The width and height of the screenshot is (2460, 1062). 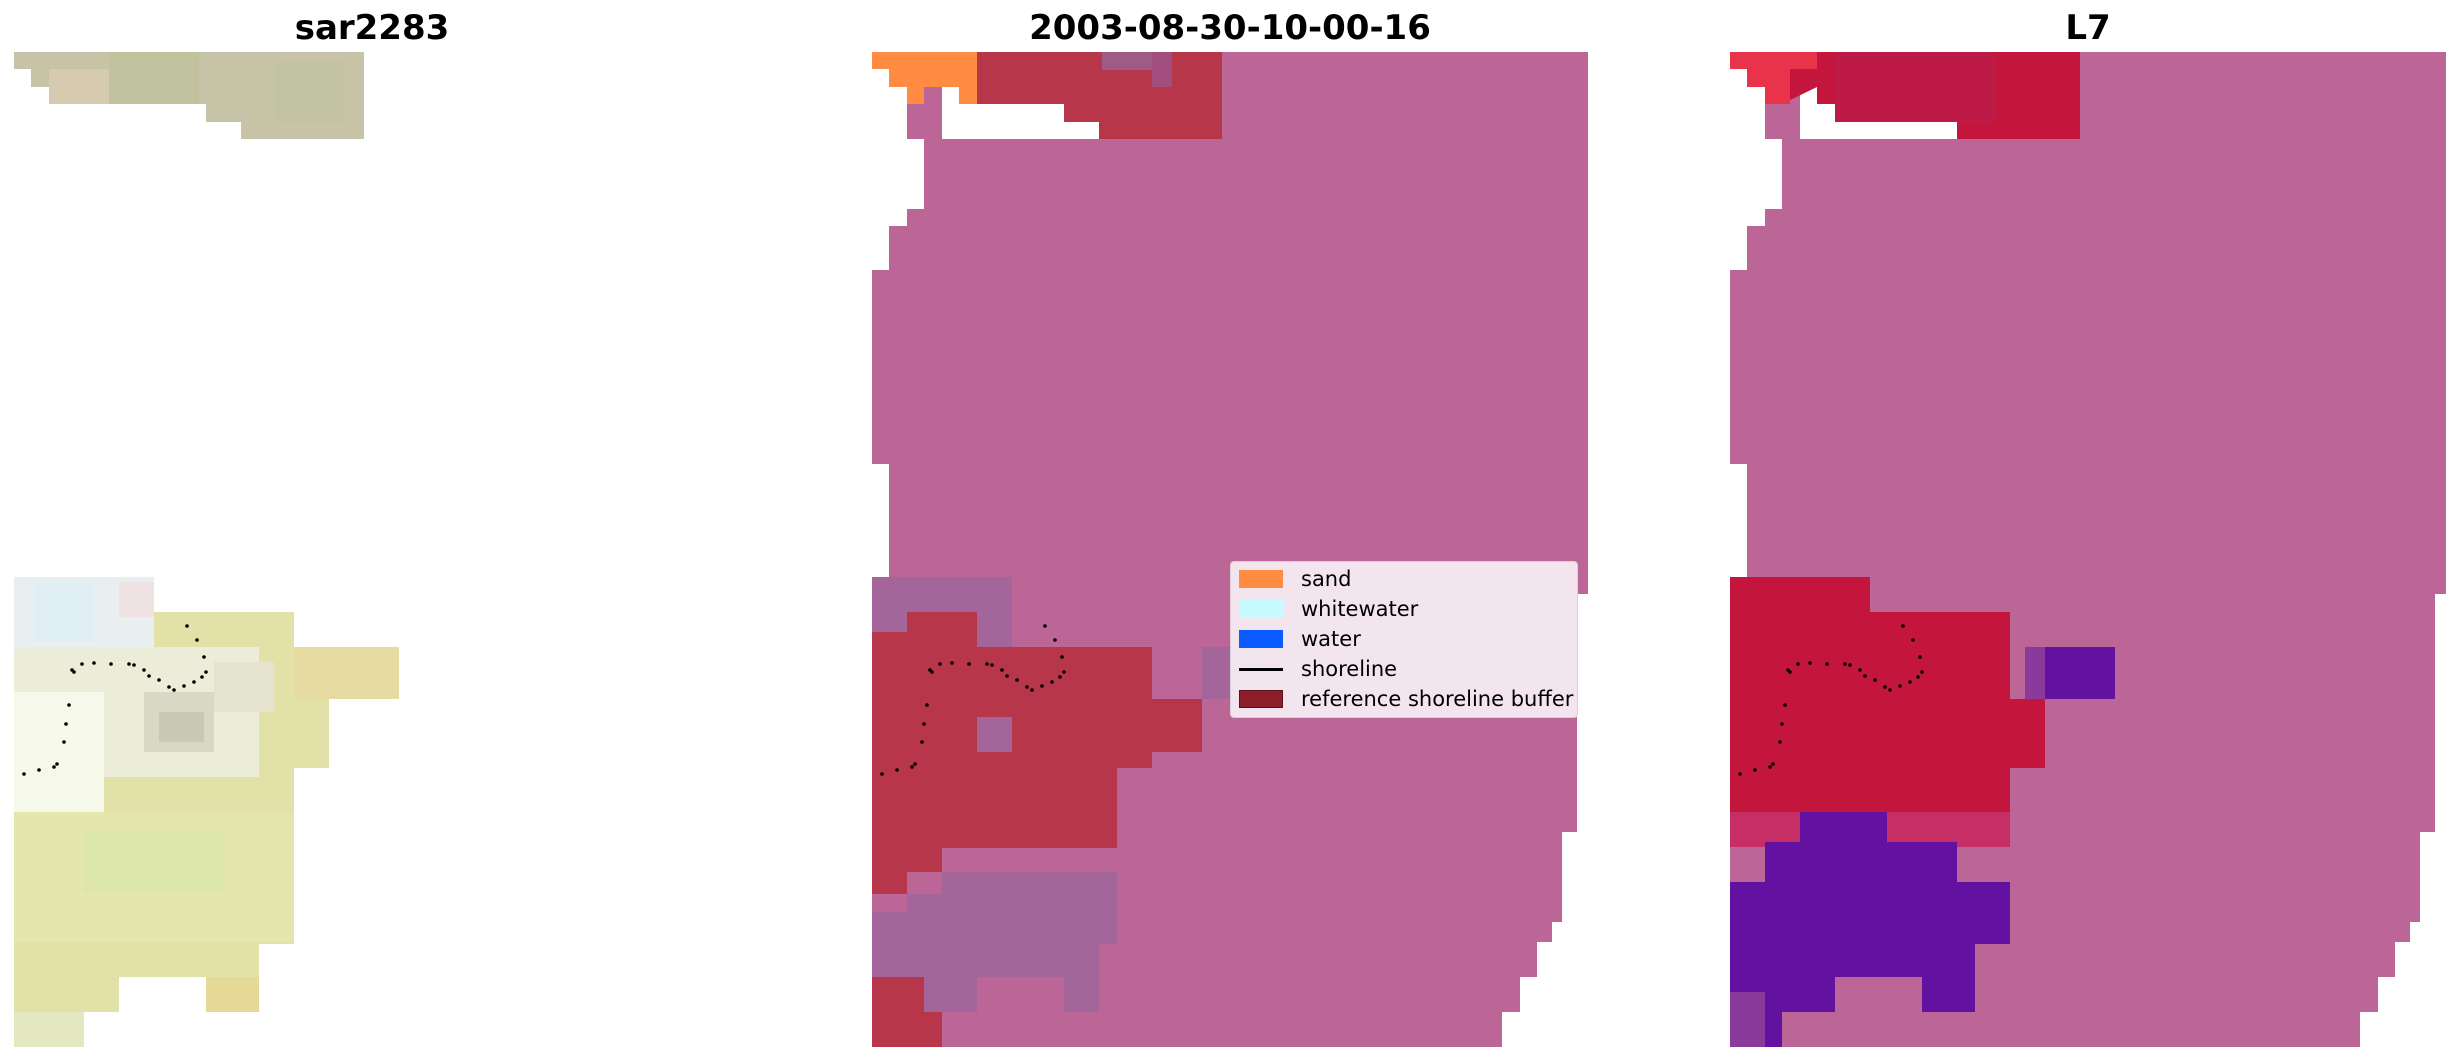 I want to click on legend-label-shoreline: shoreline, so click(x=1349, y=669).